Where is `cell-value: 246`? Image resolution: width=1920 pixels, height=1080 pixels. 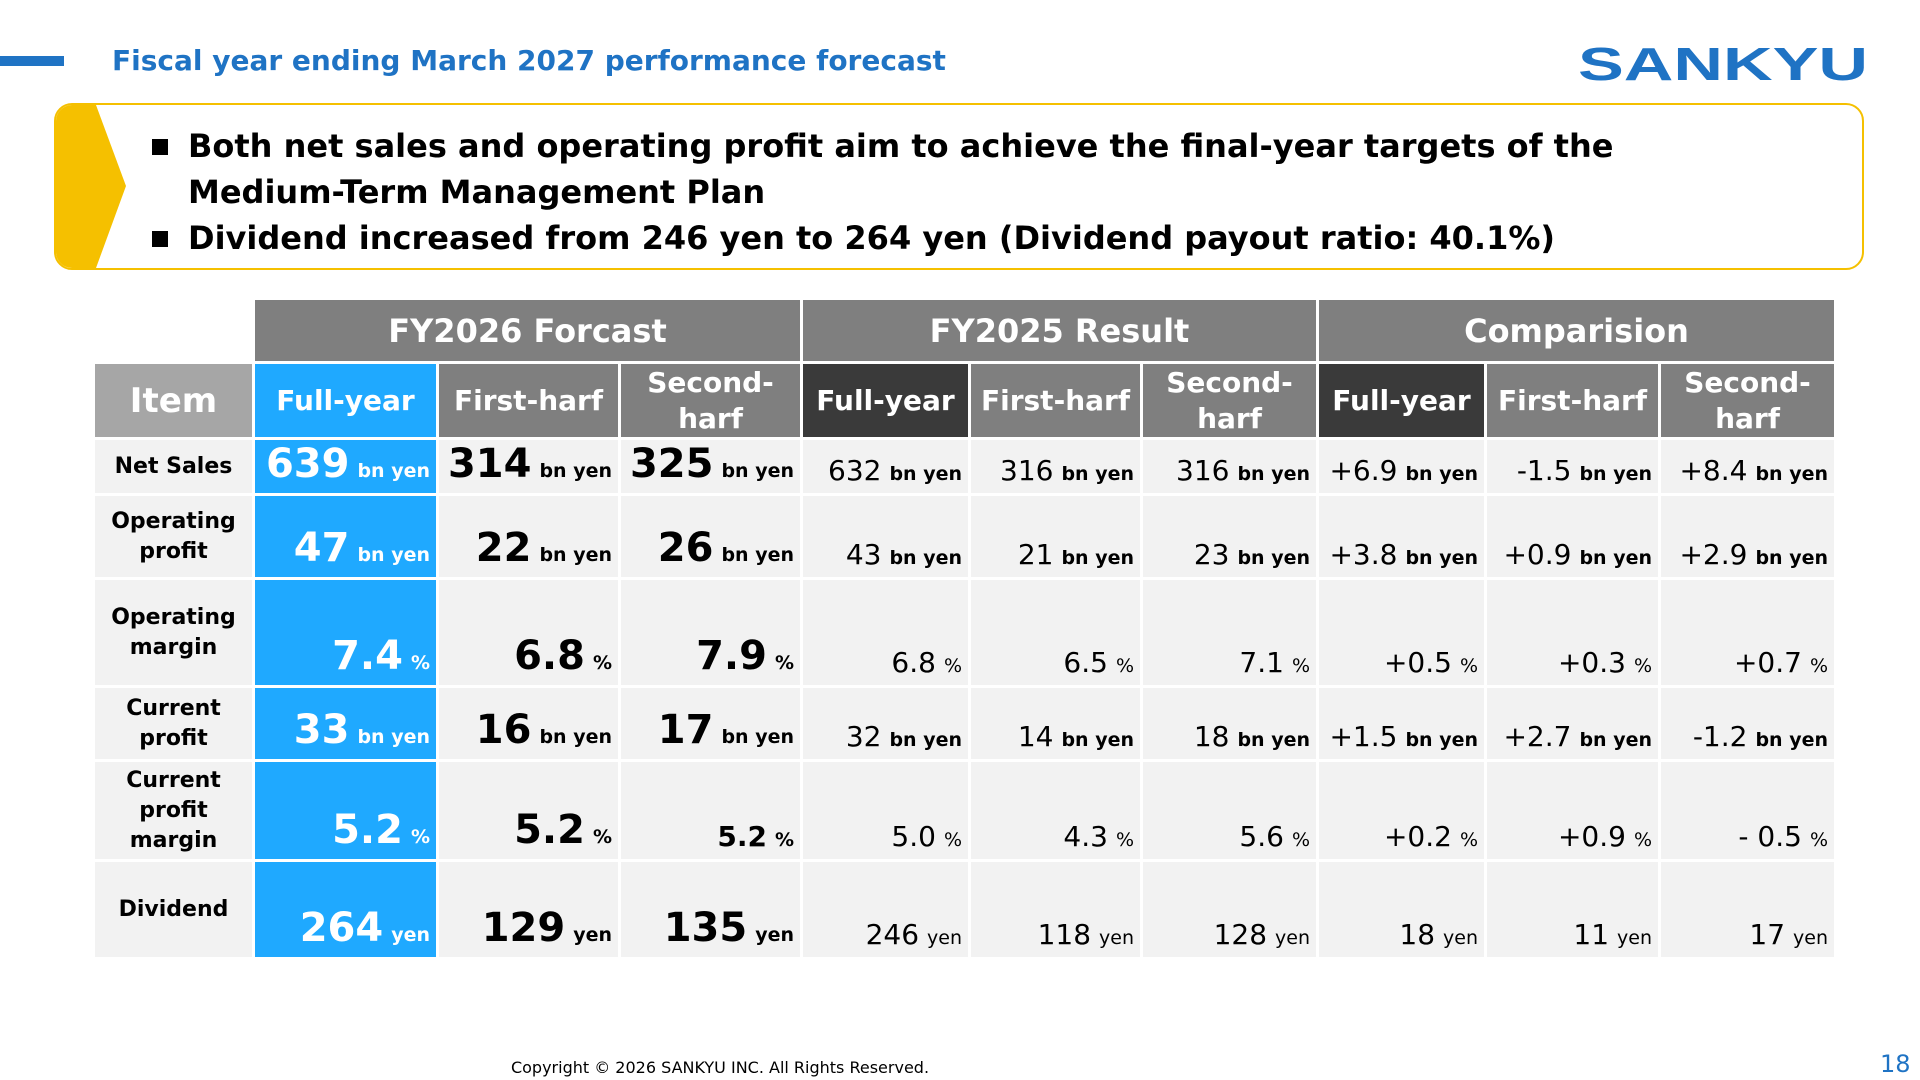
cell-value: 246 is located at coordinates (892, 934).